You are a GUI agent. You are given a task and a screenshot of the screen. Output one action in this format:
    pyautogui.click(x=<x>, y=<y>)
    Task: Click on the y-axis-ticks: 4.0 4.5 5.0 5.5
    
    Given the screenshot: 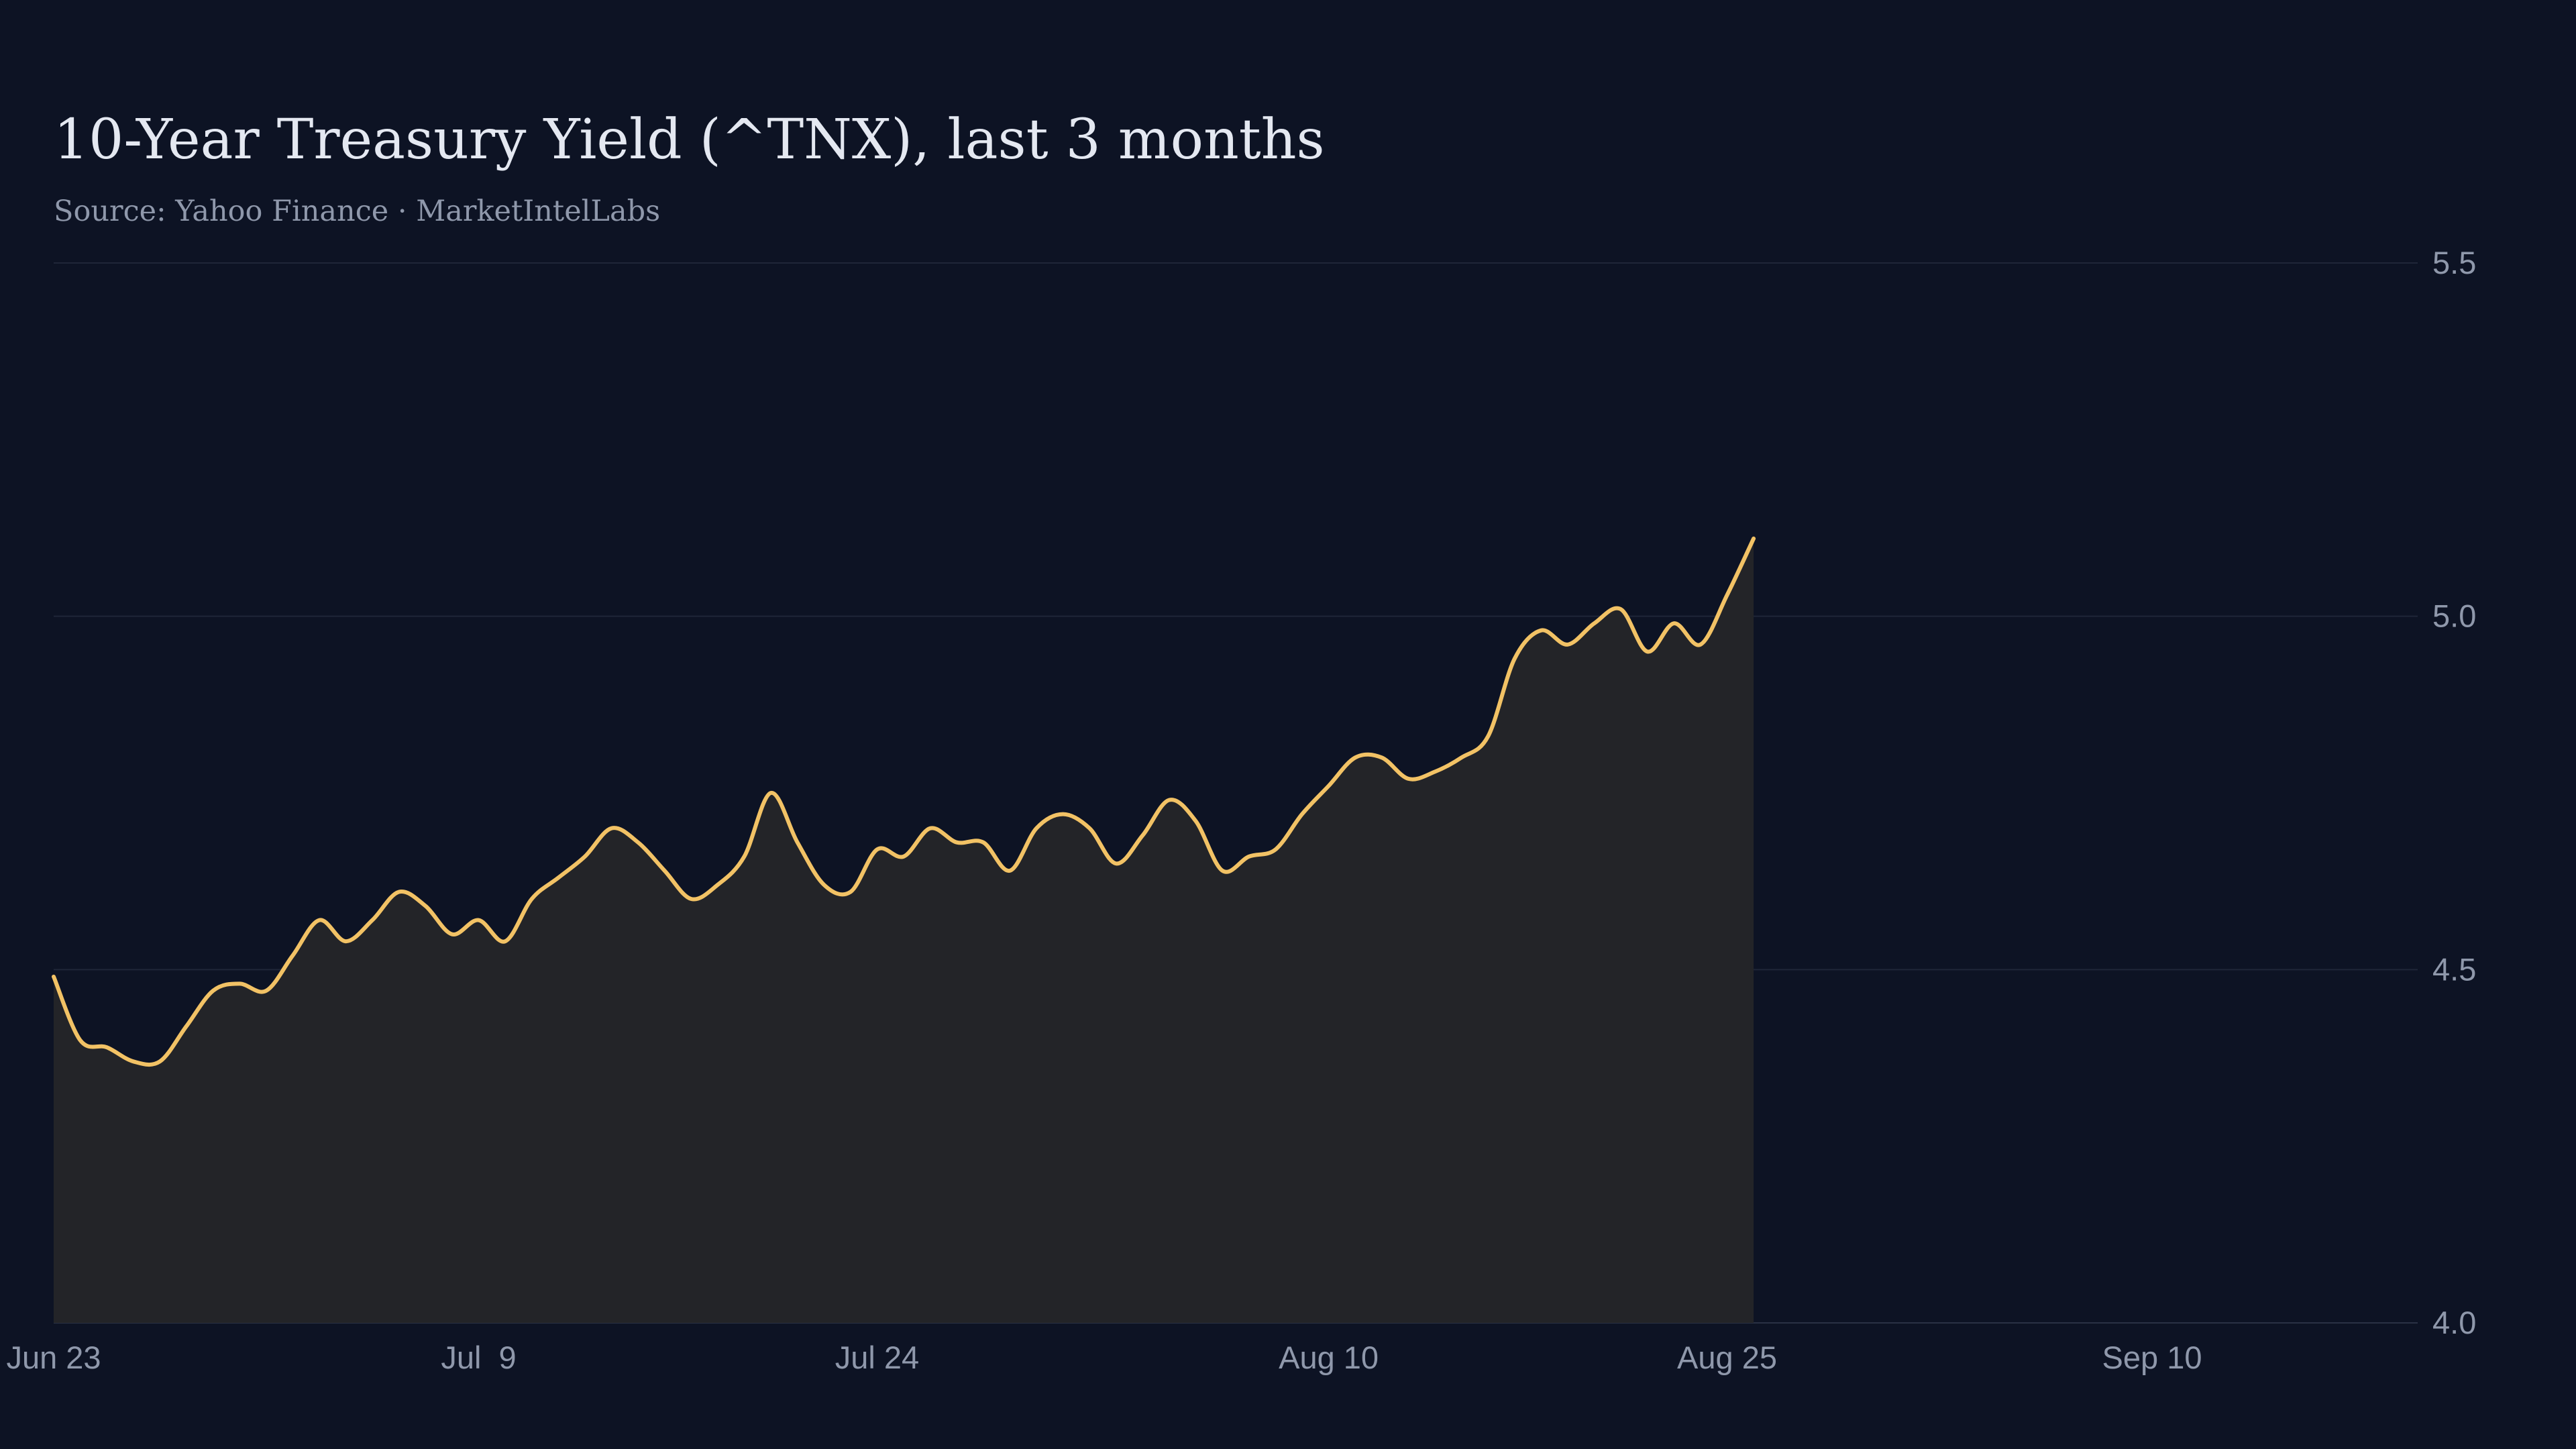 What is the action you would take?
    pyautogui.click(x=2454, y=792)
    